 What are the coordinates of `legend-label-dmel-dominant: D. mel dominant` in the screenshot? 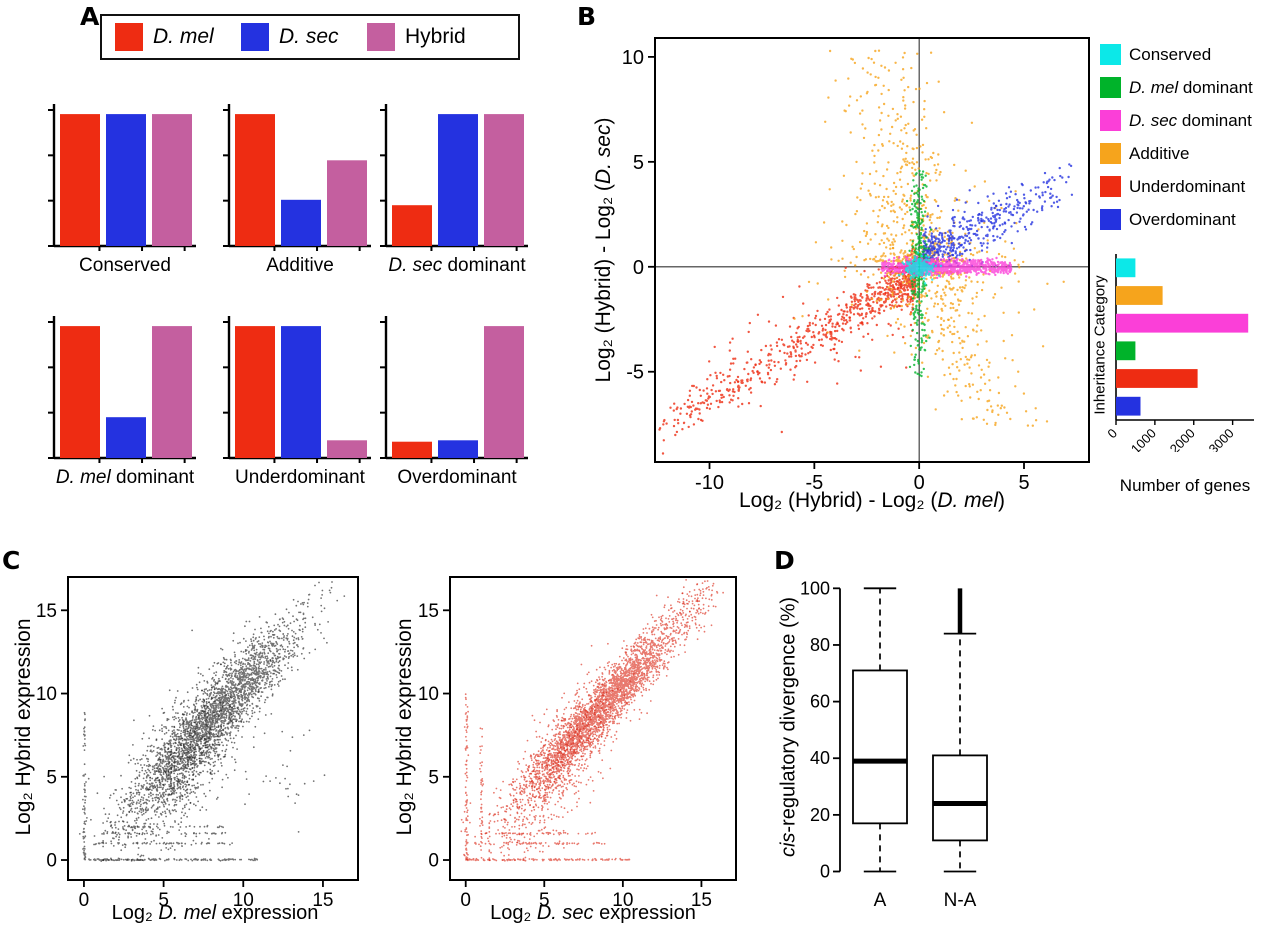 It's located at (1191, 87).